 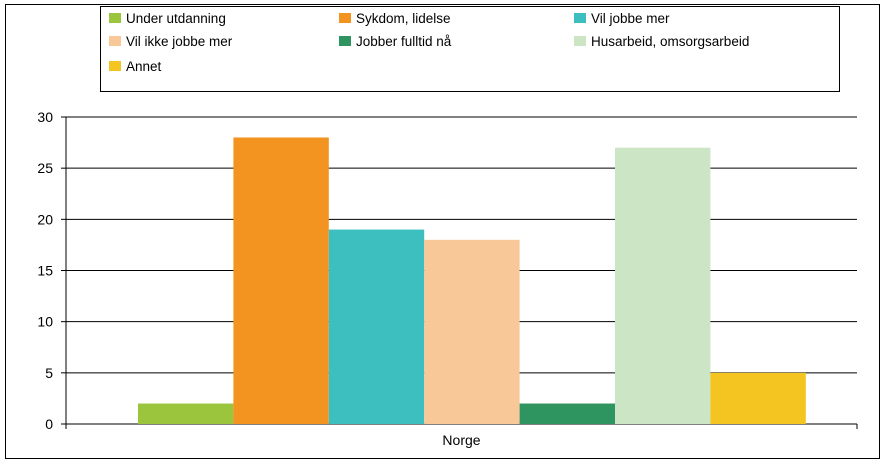 I want to click on legend-item: Under utdanning, so click(x=167, y=19).